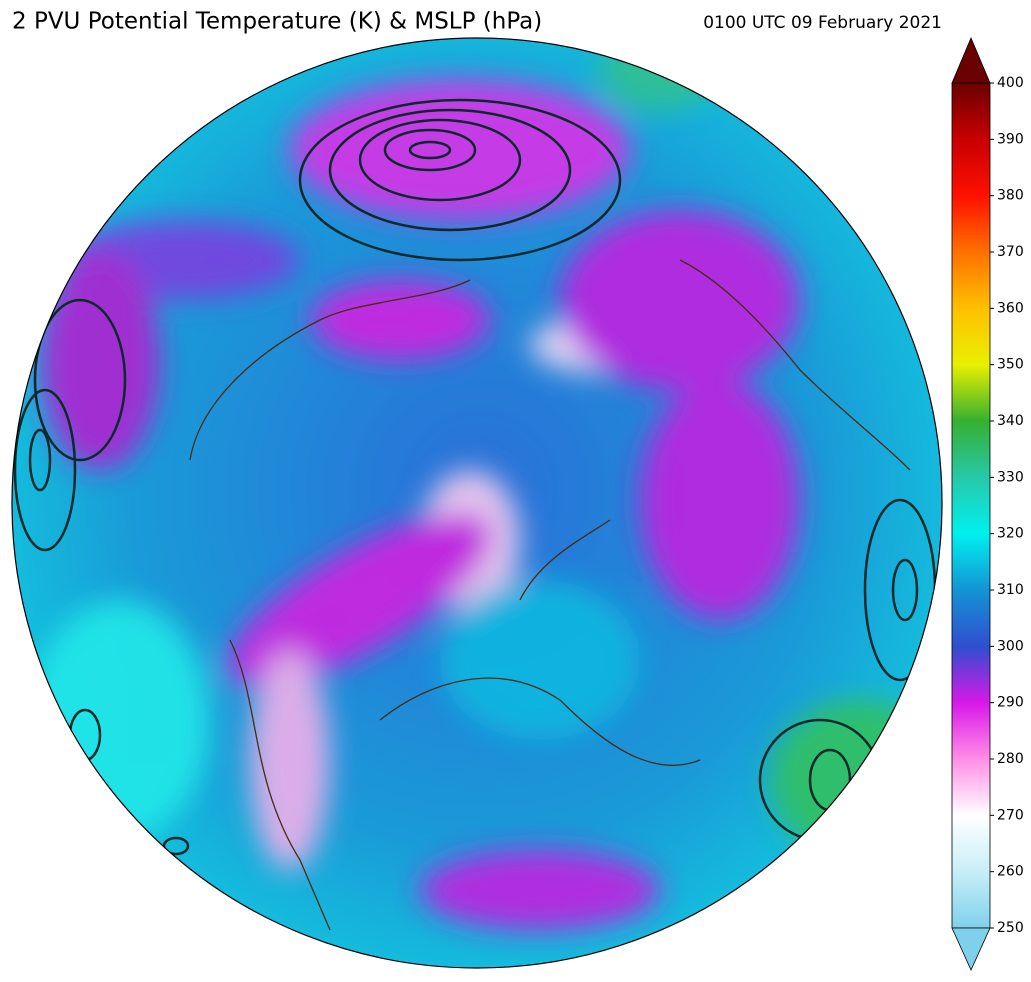 The width and height of the screenshot is (1031, 982). I want to click on colorbar-tick-label: 350, so click(1010, 365).